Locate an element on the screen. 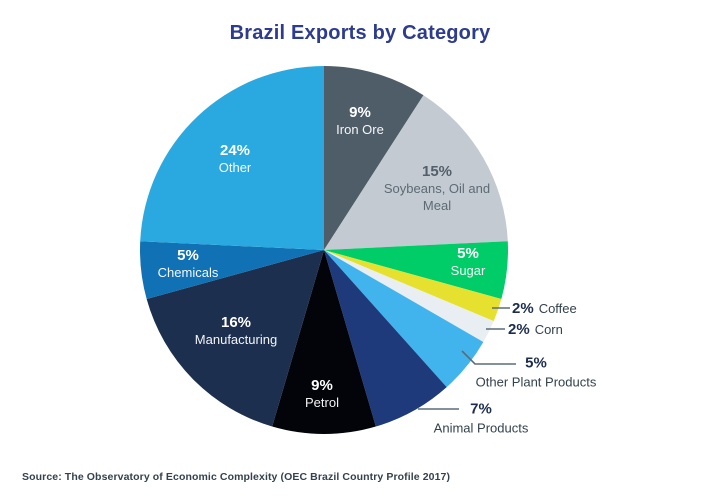 The height and width of the screenshot is (500, 720). label-animal-products-pct: 7% is located at coordinates (481, 409).